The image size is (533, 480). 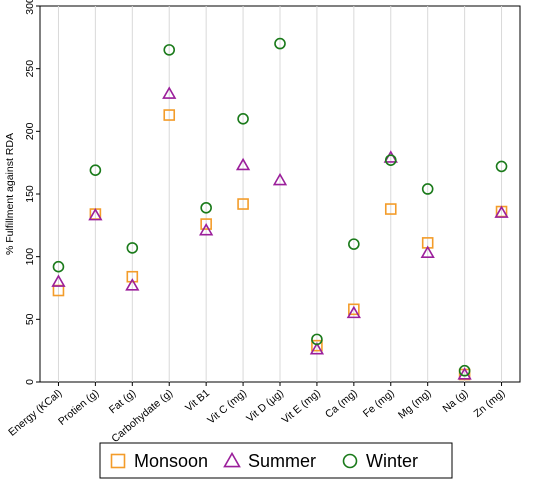 What do you see at coordinates (118, 461) in the screenshot?
I see `legend-monsoon-marker` at bounding box center [118, 461].